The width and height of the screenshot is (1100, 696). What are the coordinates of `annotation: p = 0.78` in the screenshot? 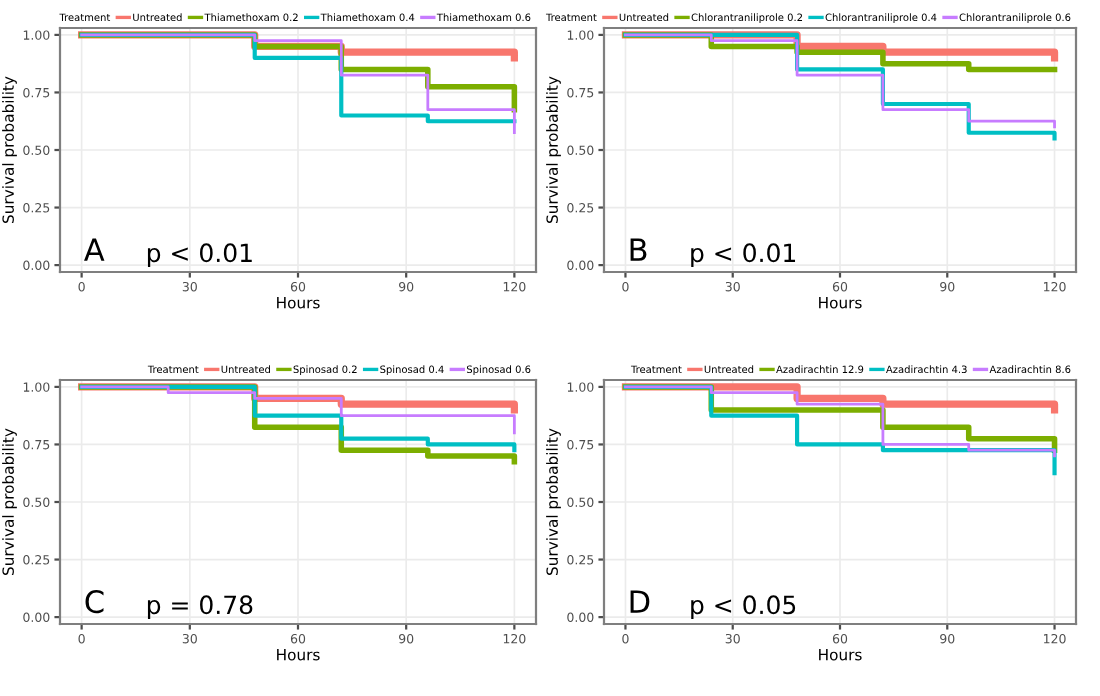 It's located at (200, 607).